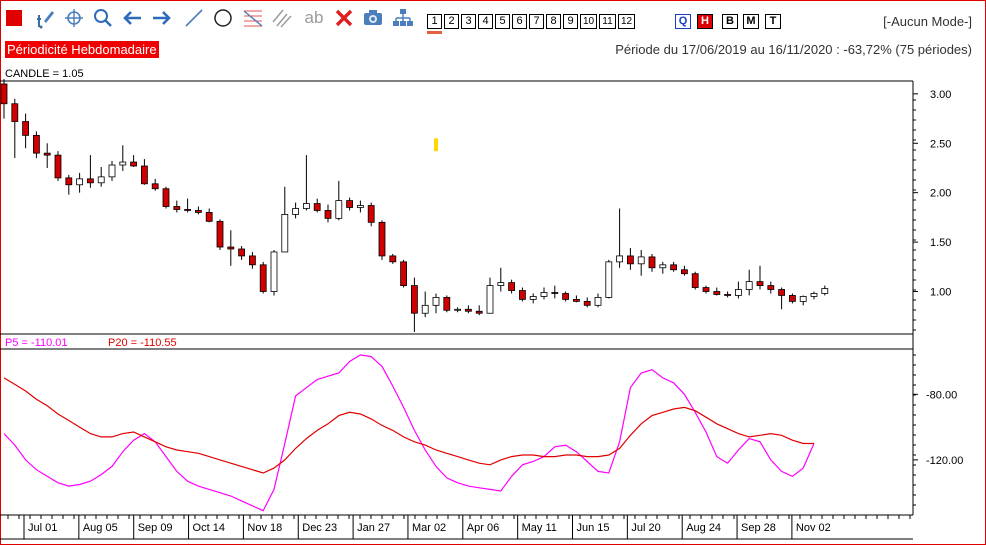 This screenshot has width=986, height=545. Describe the element at coordinates (588, 21) in the screenshot. I see `layout-button-10: 10` at that location.